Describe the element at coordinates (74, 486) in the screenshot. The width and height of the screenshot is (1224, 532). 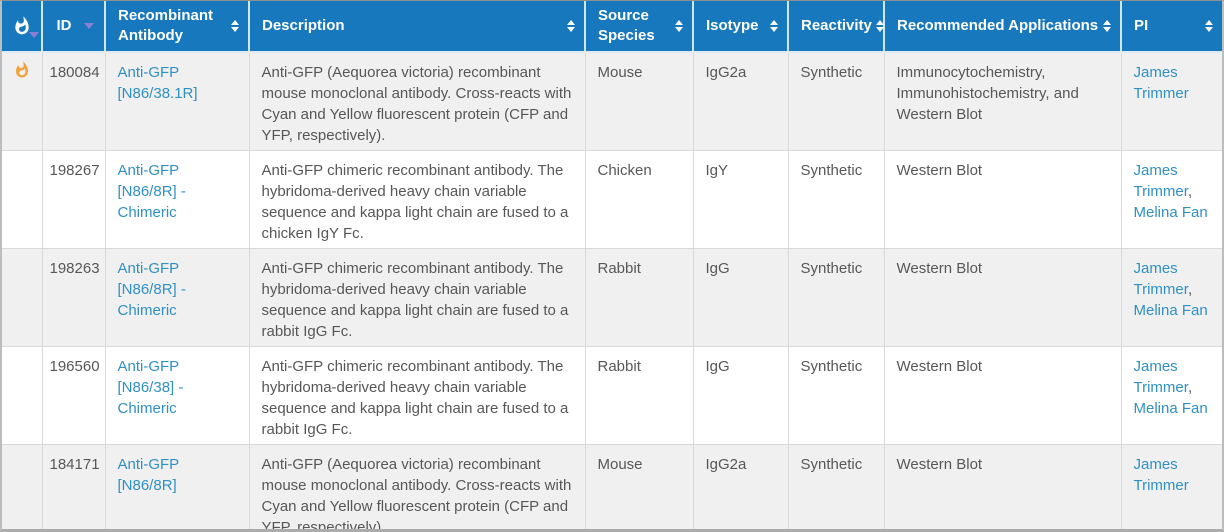
I see `cell-id: 184171` at that location.